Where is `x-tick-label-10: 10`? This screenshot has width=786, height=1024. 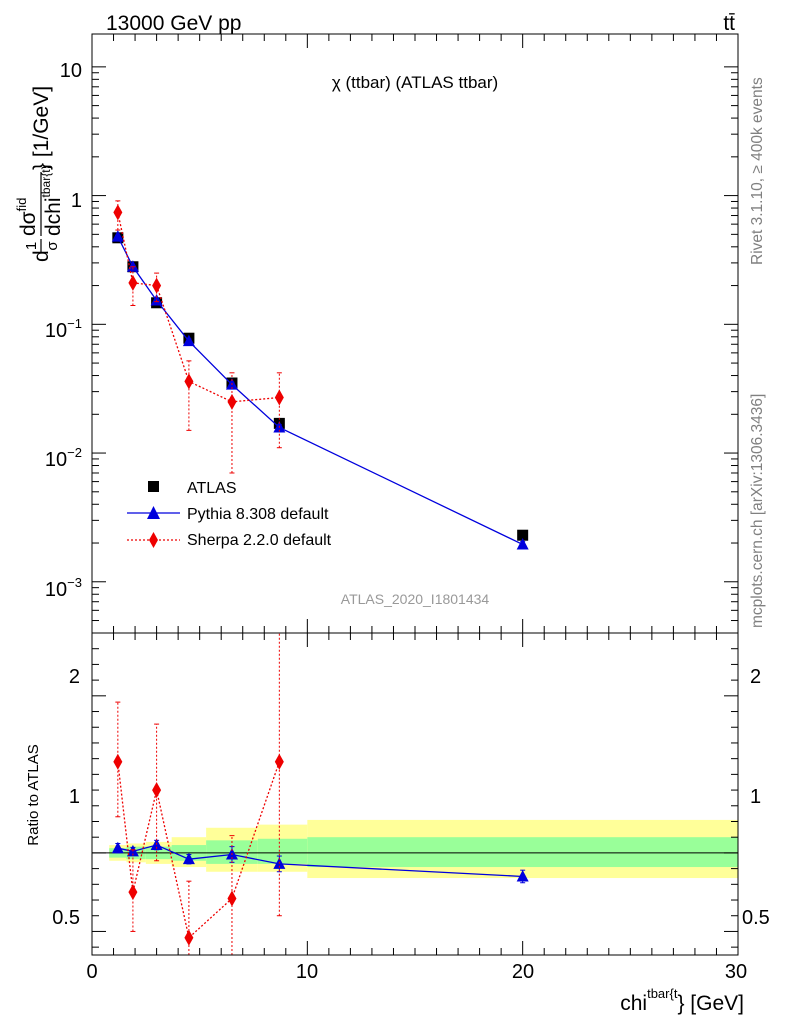
x-tick-label-10: 10 is located at coordinates (307, 972).